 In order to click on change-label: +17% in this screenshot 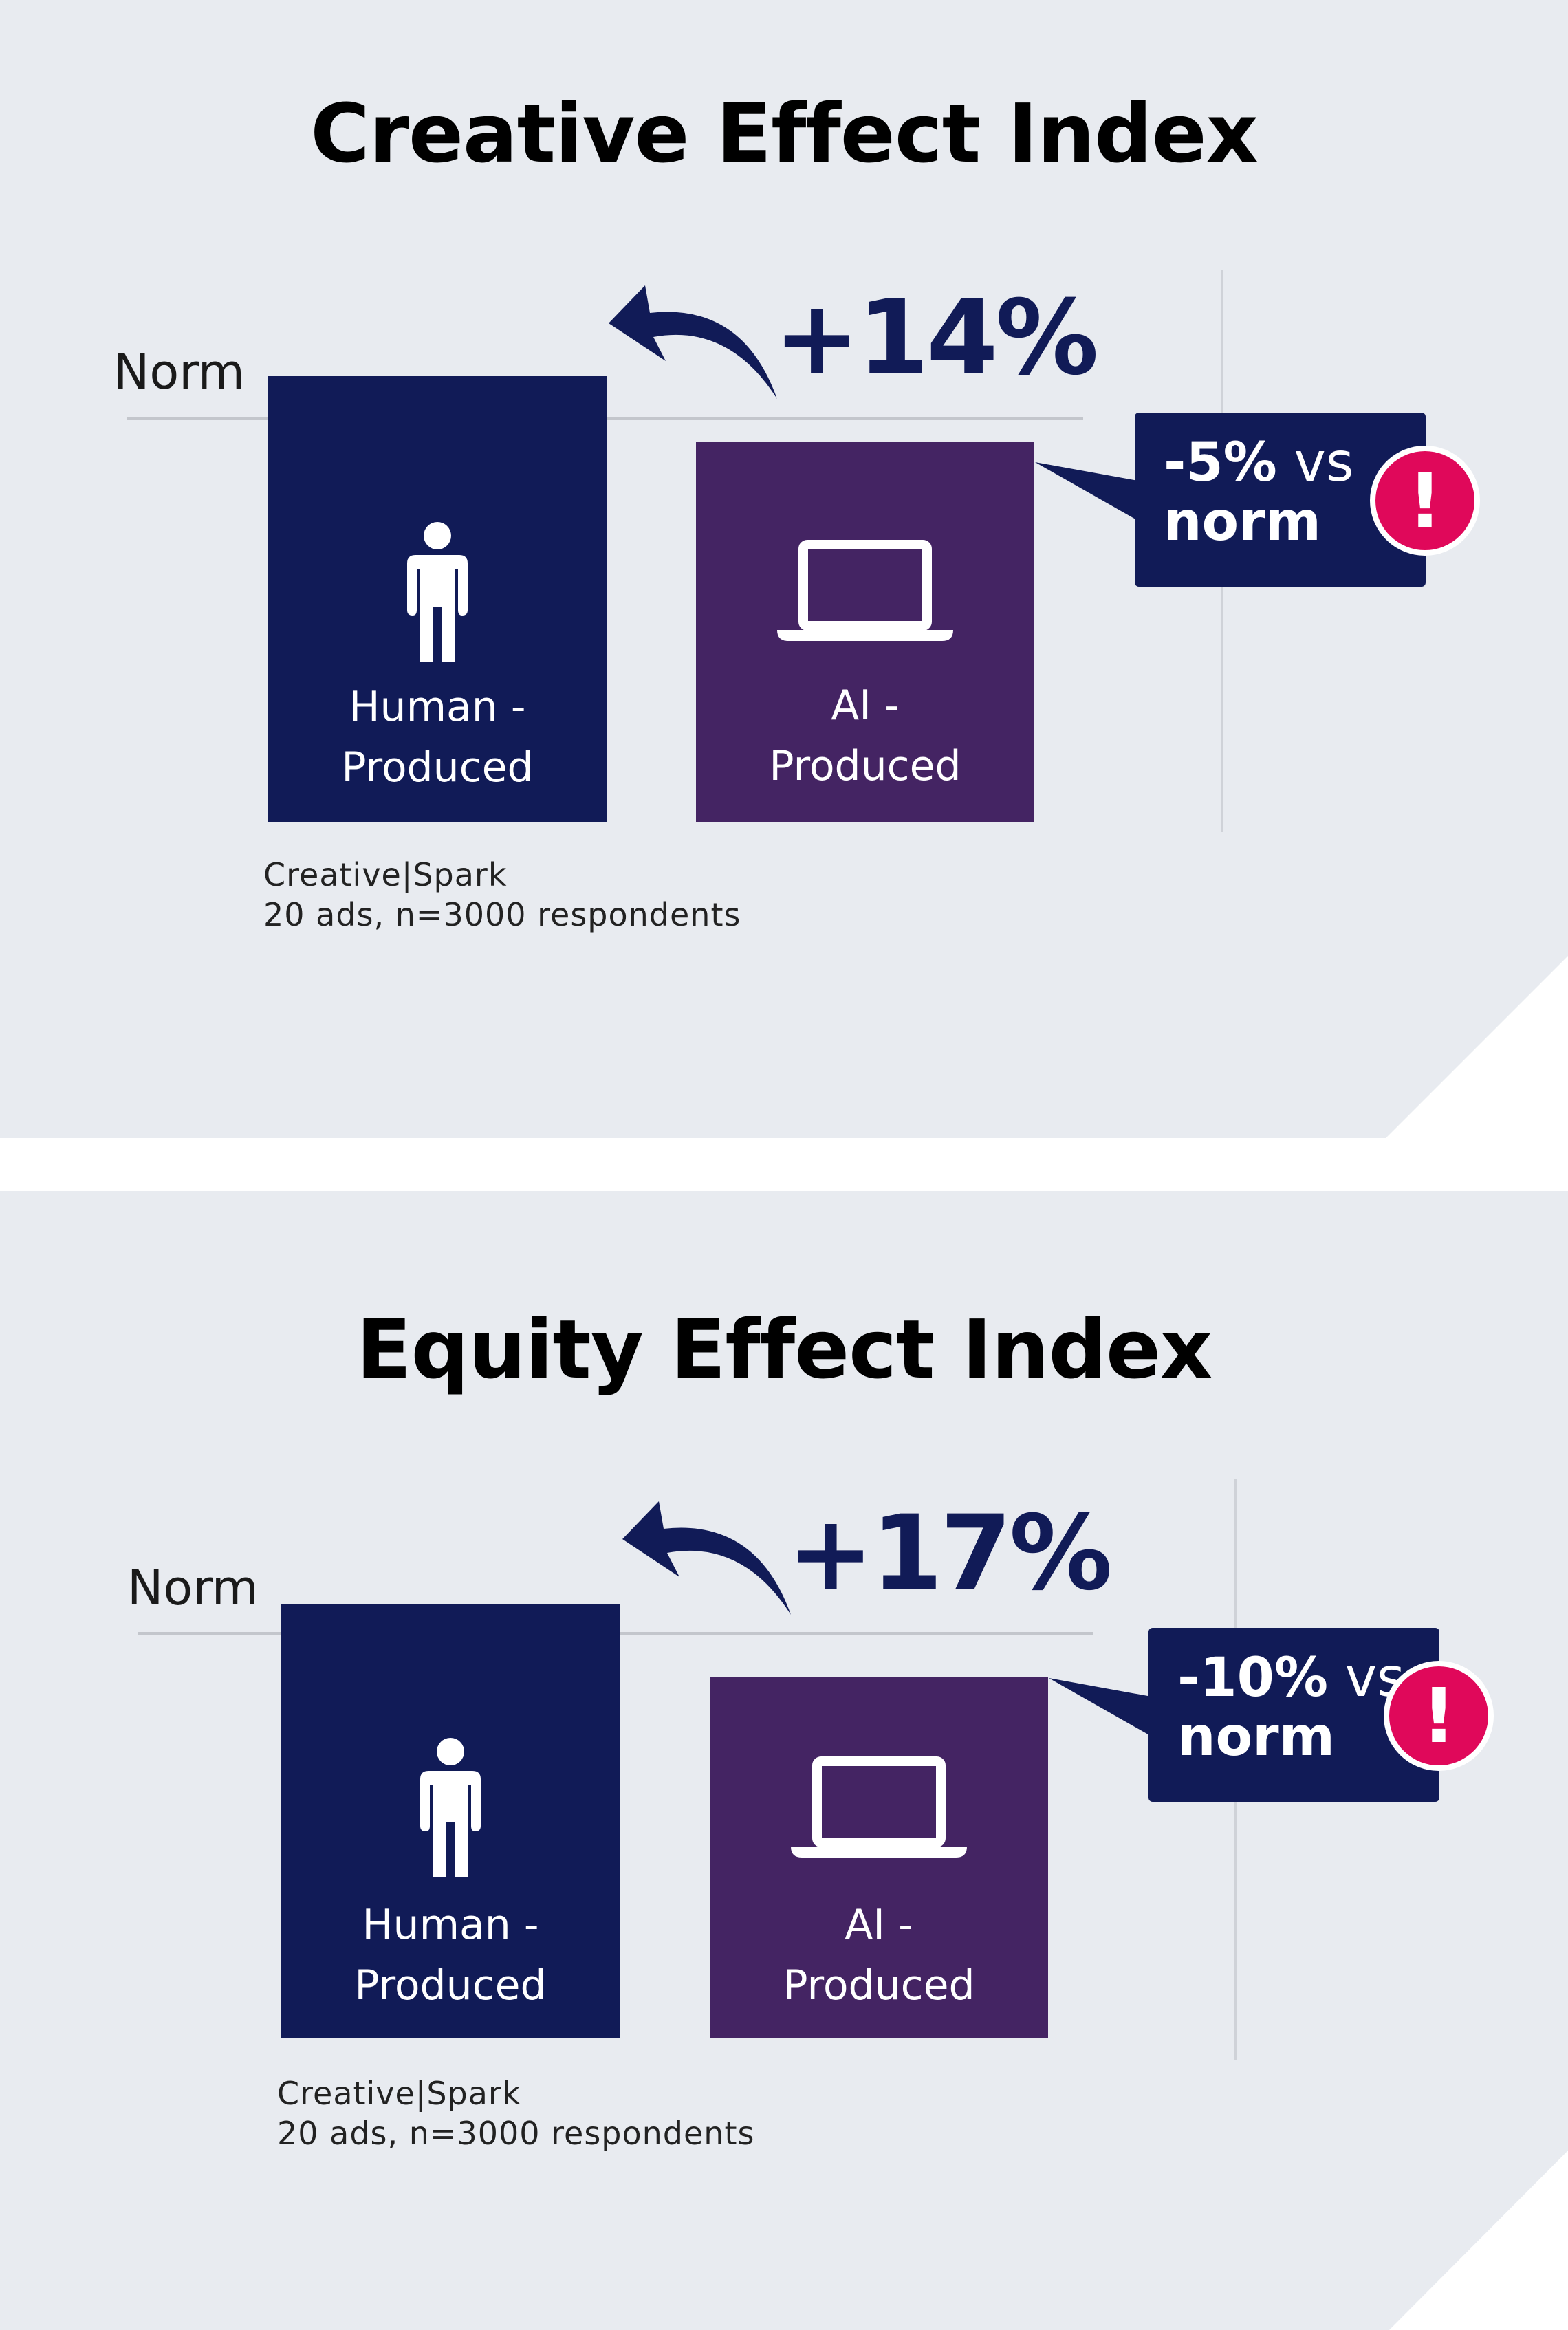, I will do `click(950, 1553)`.